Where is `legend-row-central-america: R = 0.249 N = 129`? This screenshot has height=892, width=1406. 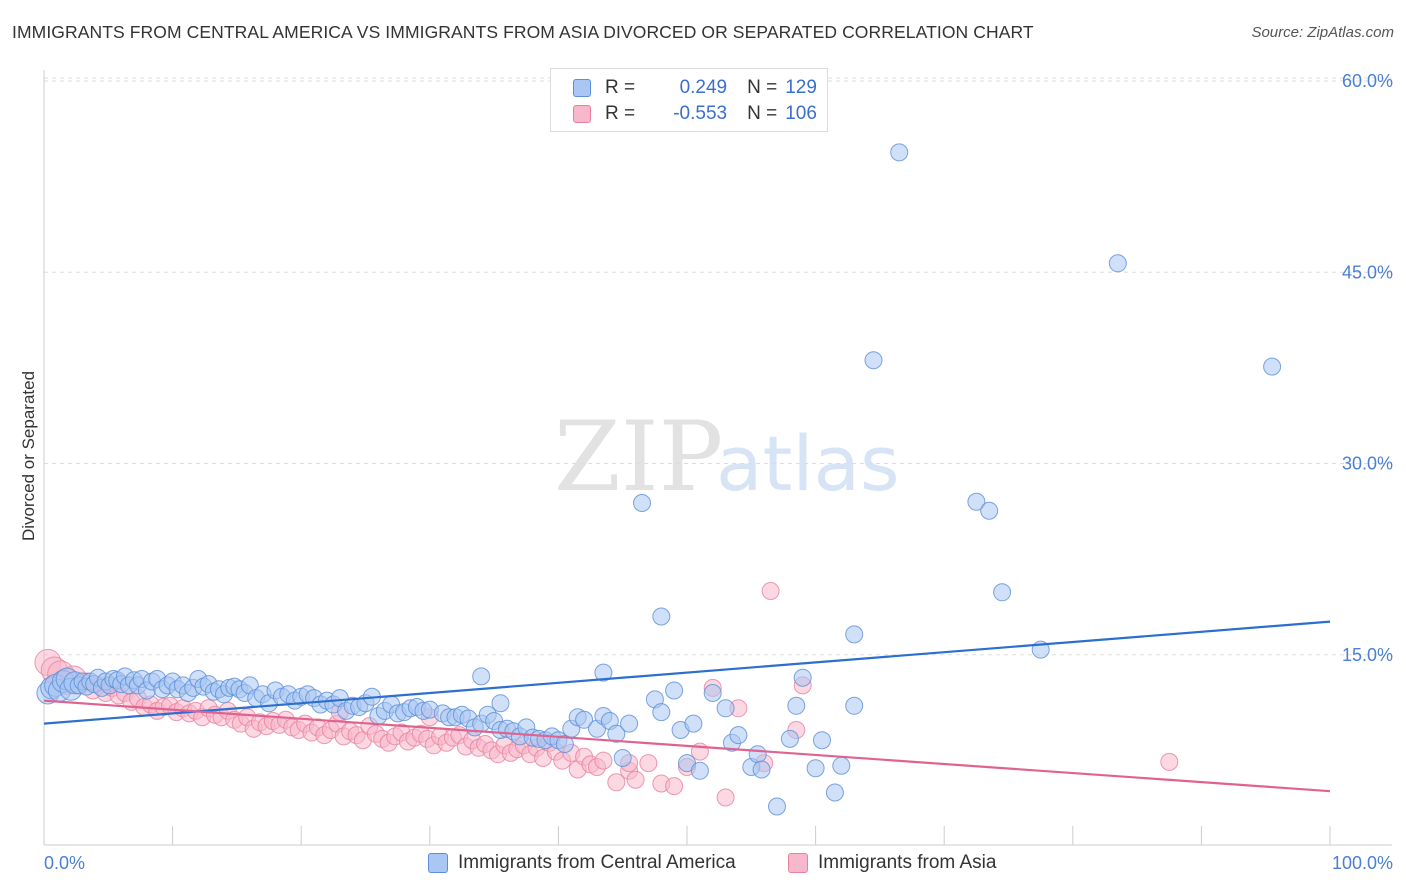
legend-row-central-america: R = 0.249 N = 129 is located at coordinates (695, 88).